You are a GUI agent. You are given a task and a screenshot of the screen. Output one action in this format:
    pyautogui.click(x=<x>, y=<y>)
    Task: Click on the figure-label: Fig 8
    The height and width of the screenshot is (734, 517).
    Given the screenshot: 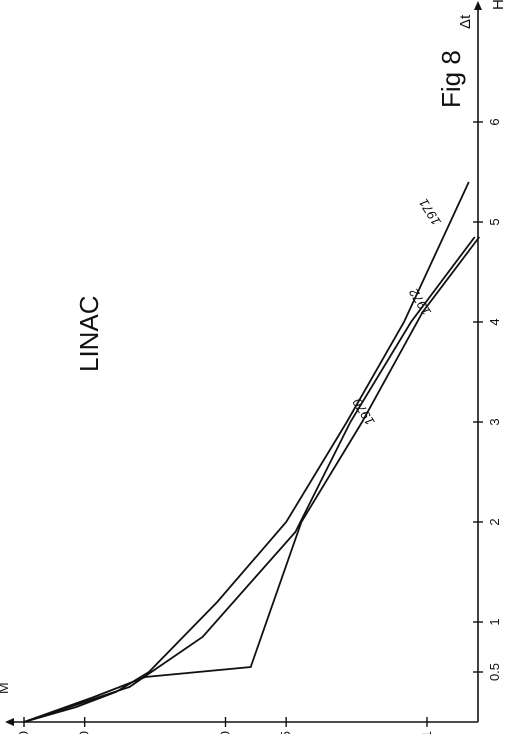 What is the action you would take?
    pyautogui.click(x=451, y=79)
    